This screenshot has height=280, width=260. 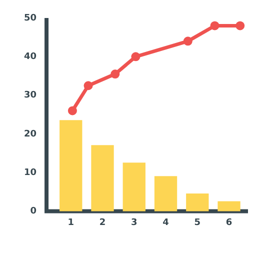 What do you see at coordinates (30, 173) in the screenshot?
I see `y-tick-label: 10` at bounding box center [30, 173].